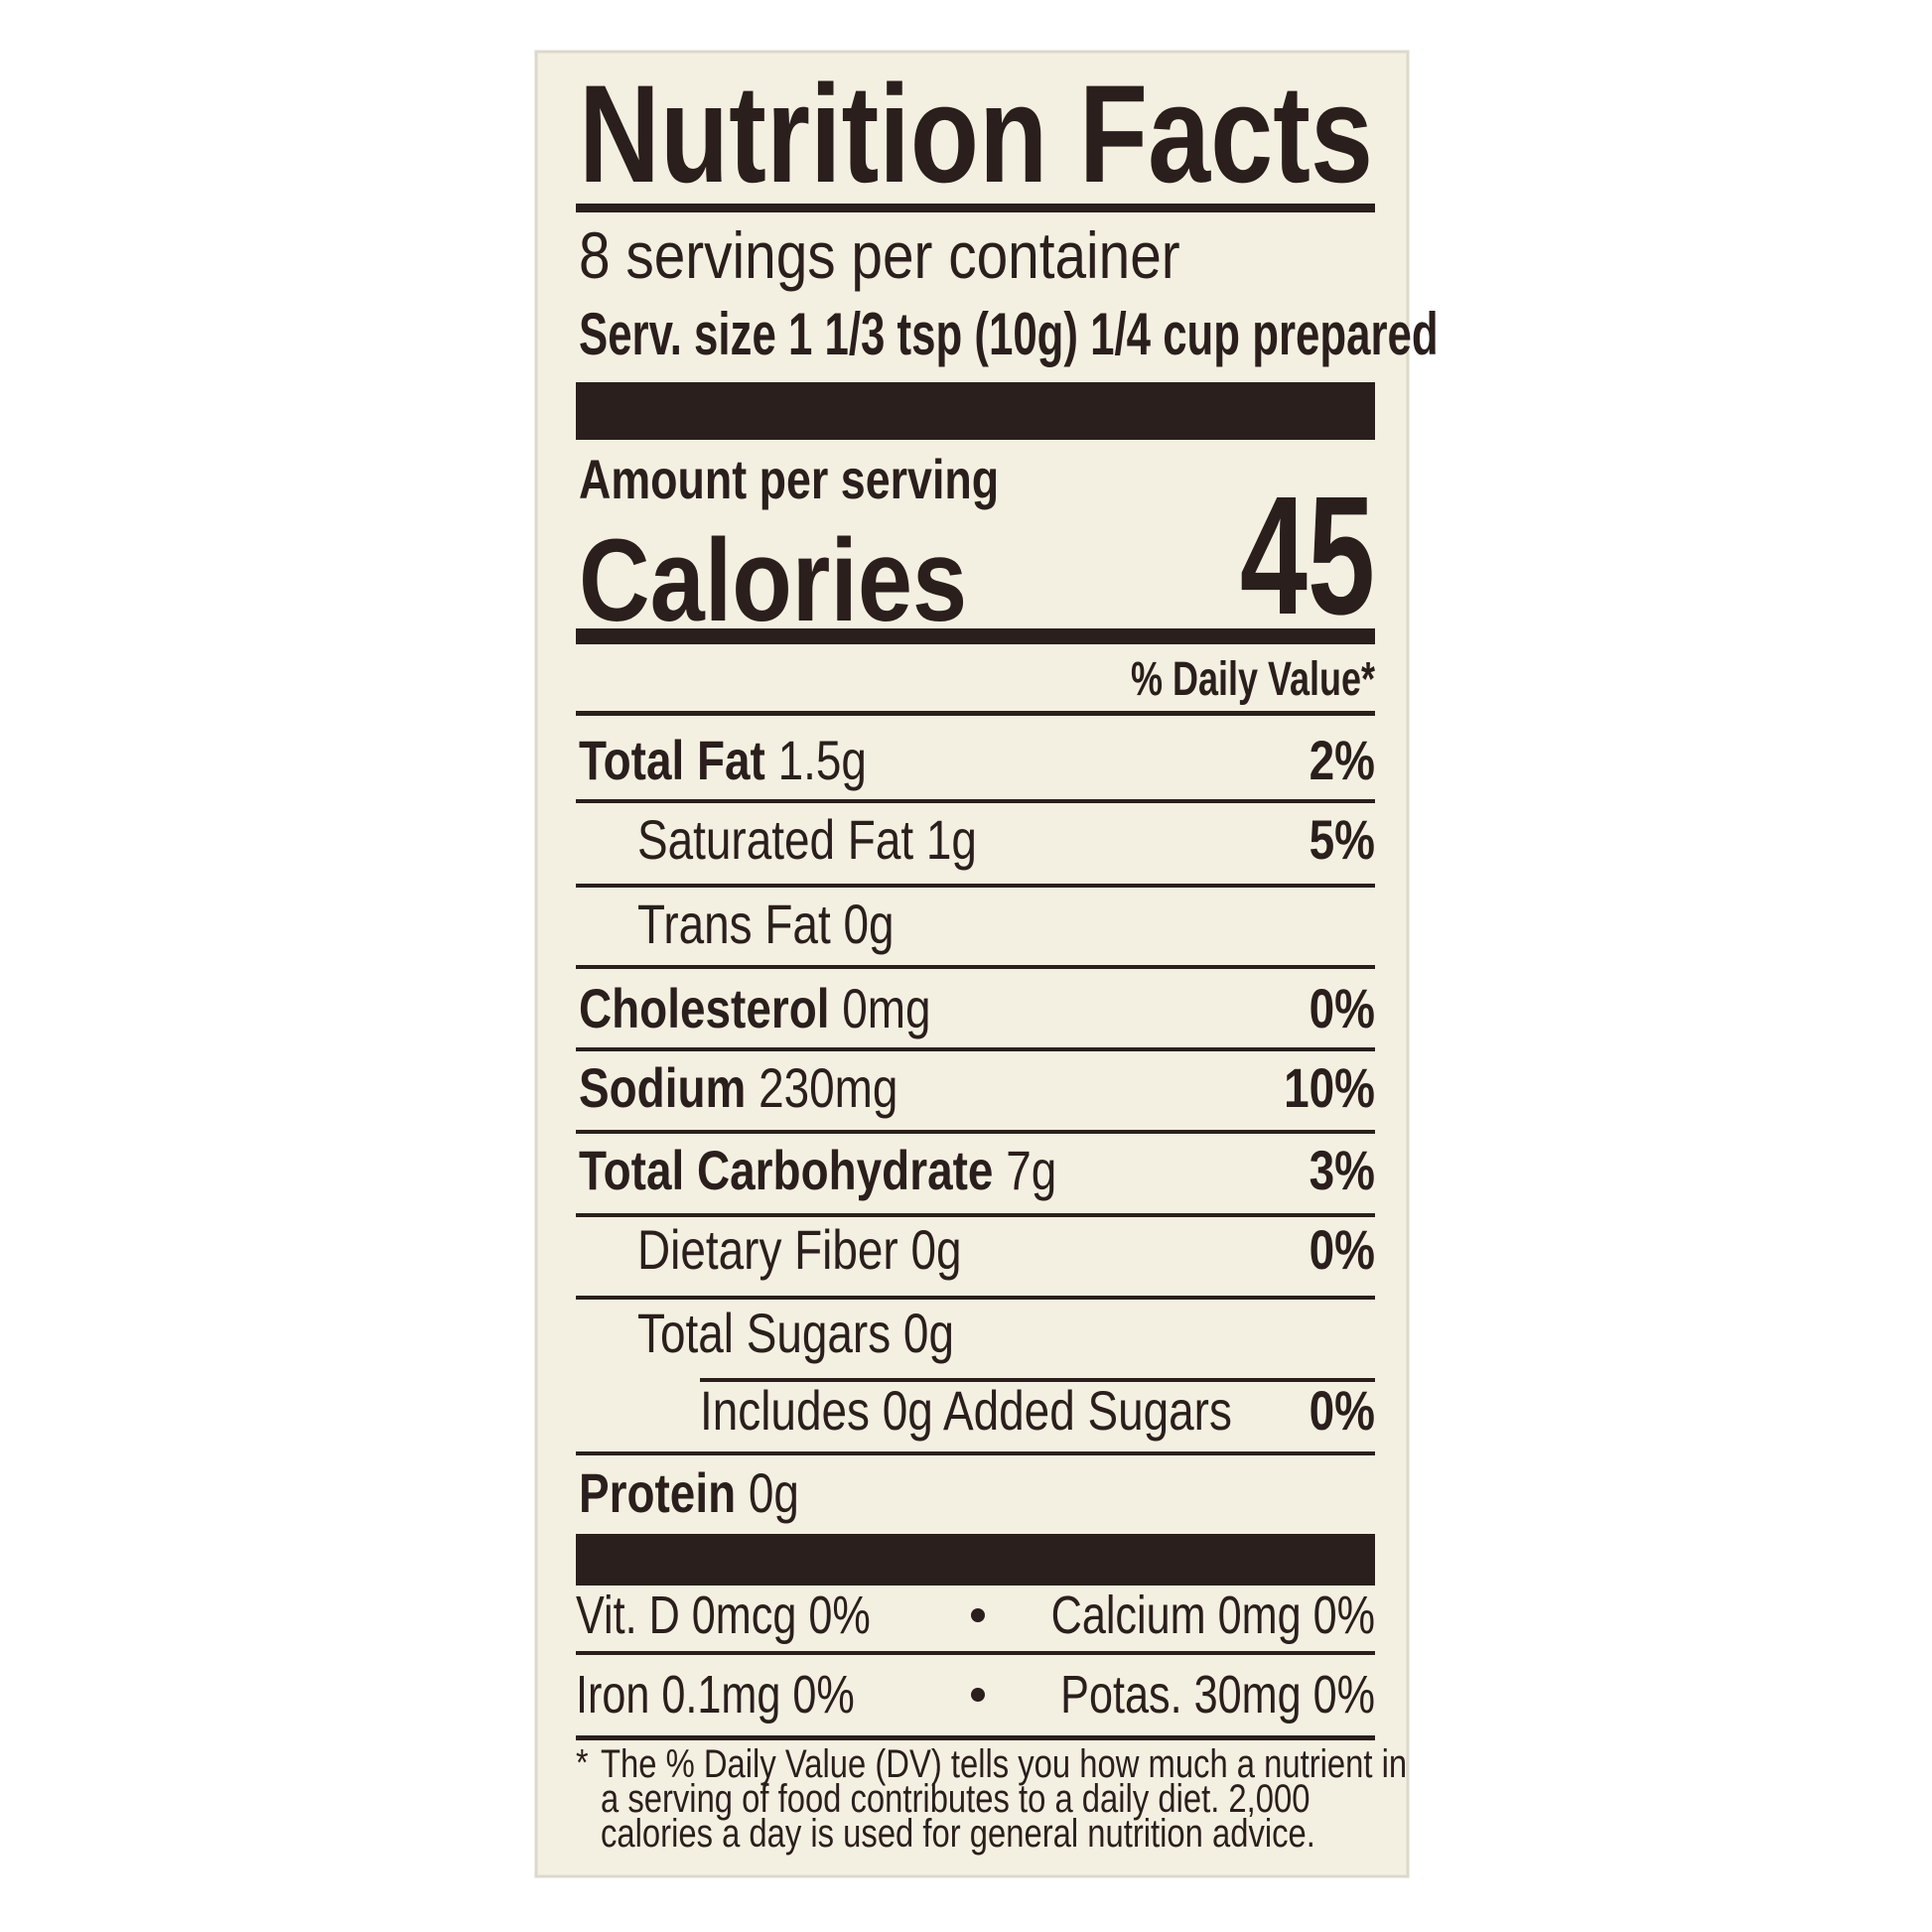 This screenshot has height=1932, width=1932. I want to click on nutrient-name: Total Sugars, so click(764, 1334).